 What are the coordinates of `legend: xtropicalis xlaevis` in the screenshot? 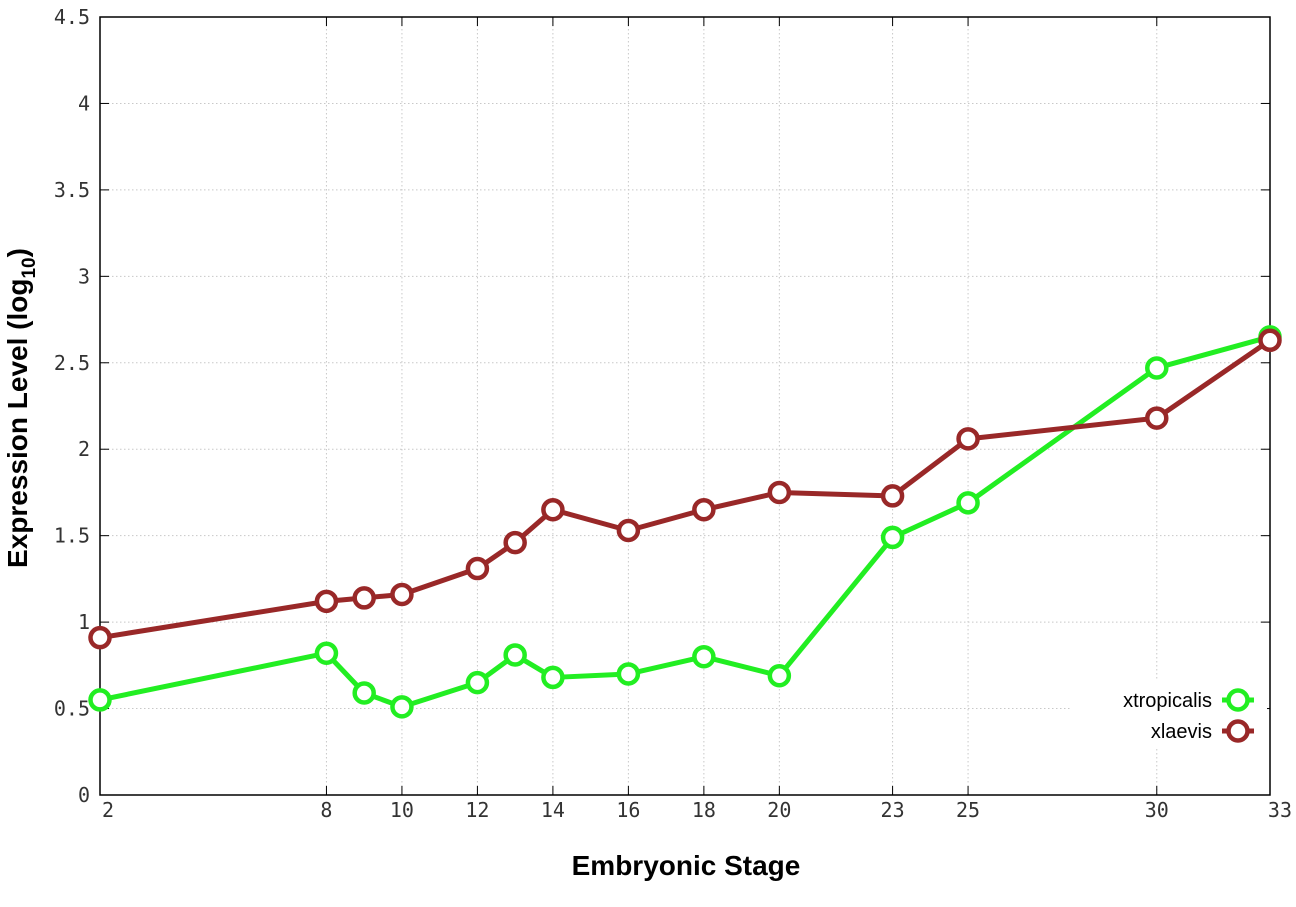 It's located at (1169, 714).